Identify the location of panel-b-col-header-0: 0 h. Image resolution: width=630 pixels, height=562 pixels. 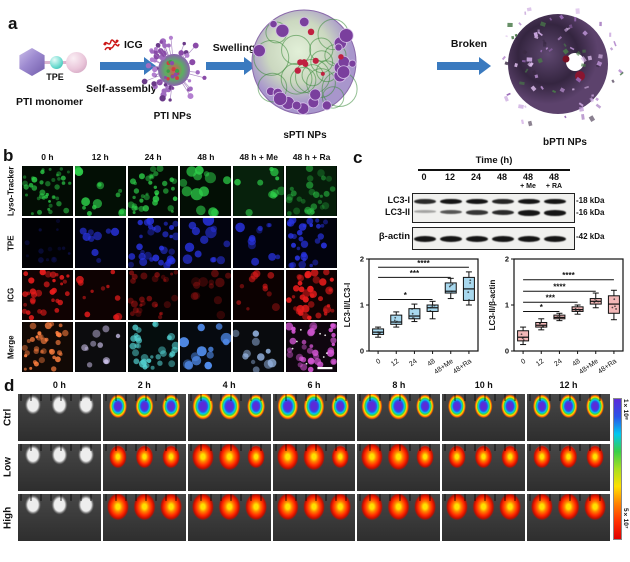
(47, 157).